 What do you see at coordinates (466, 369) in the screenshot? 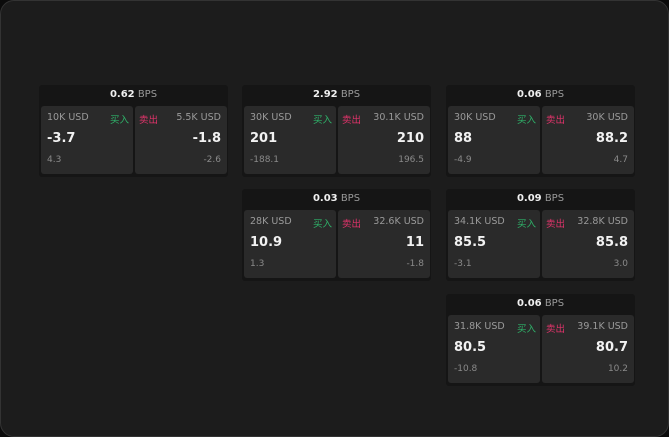
I see `buy-change: -10.8` at bounding box center [466, 369].